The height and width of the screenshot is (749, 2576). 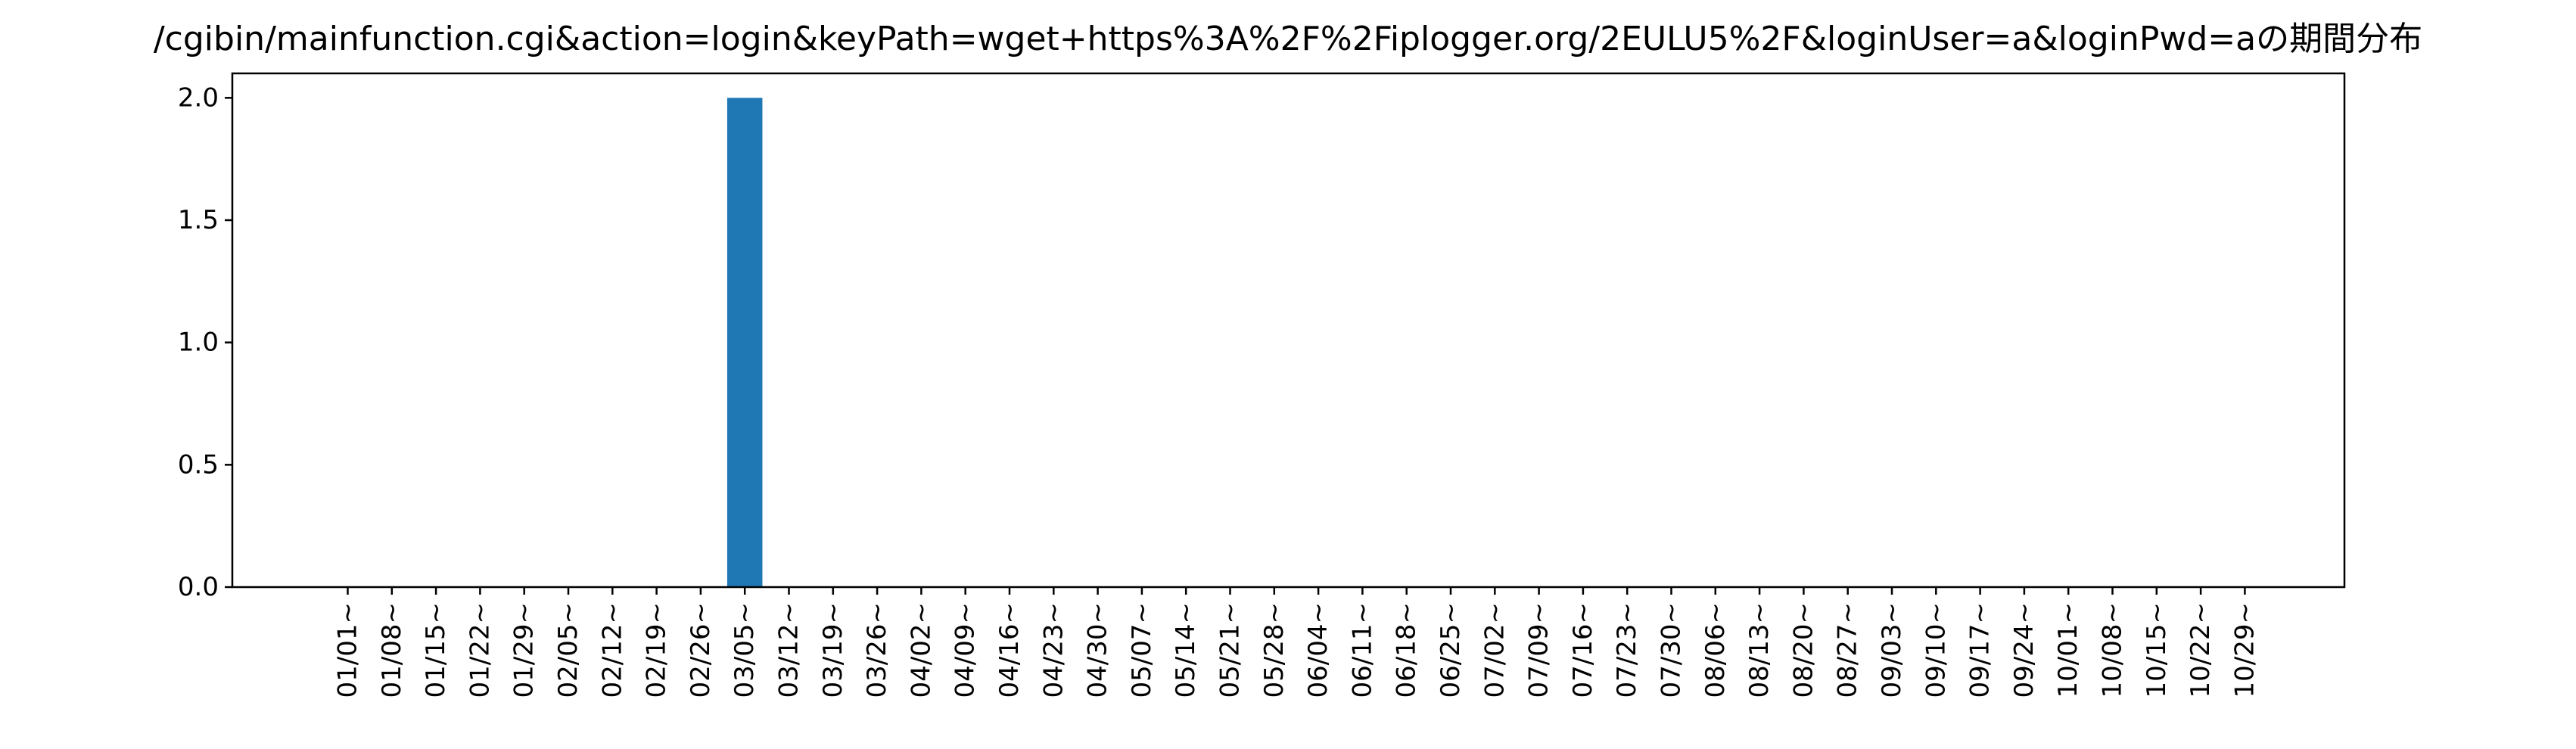 What do you see at coordinates (1318, 650) in the screenshot?
I see `x-tick-label: 06/04~` at bounding box center [1318, 650].